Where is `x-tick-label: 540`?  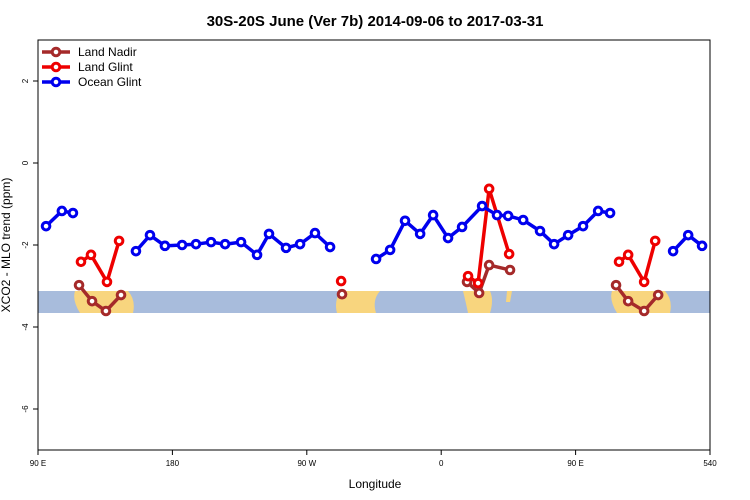
x-tick-label: 540 is located at coordinates (710, 463).